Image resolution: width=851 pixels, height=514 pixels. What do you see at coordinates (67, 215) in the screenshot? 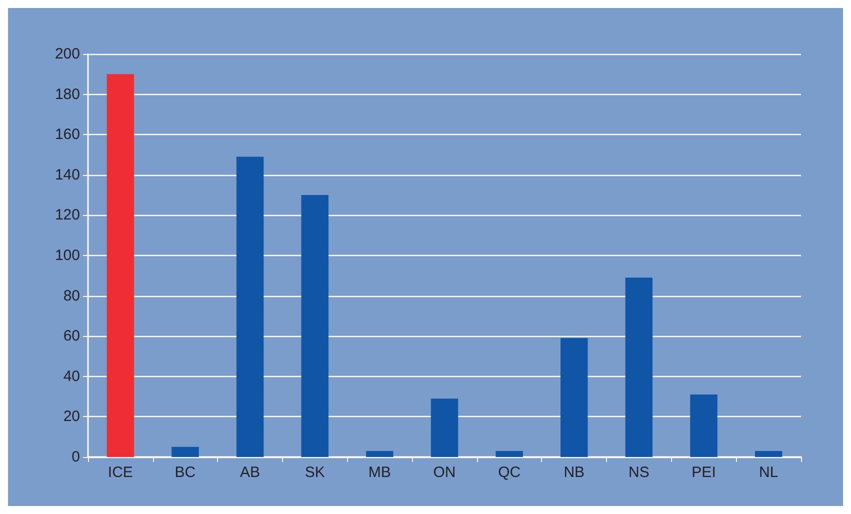
I see `y-tick-label: 120` at bounding box center [67, 215].